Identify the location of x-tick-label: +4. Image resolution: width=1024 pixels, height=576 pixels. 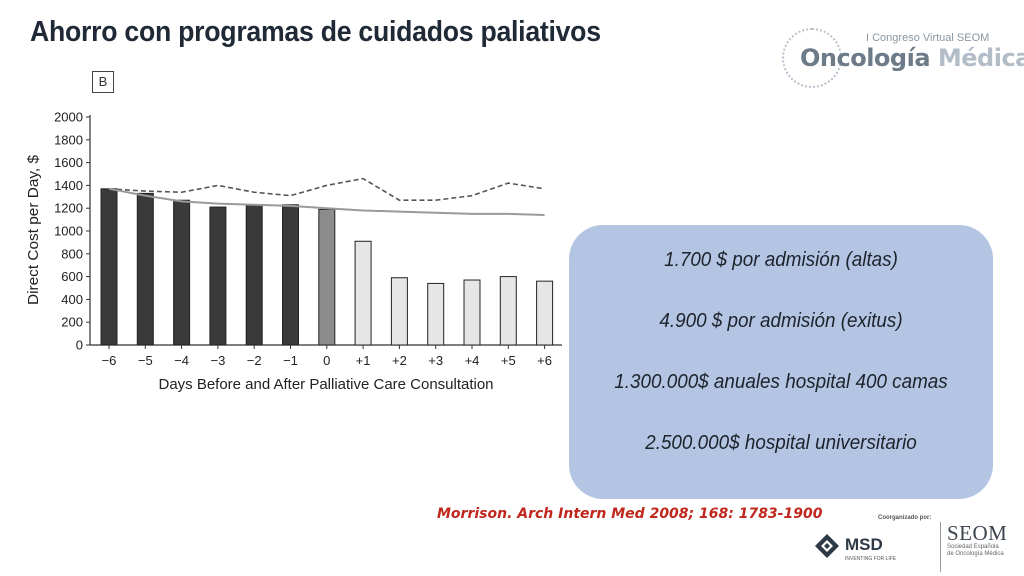
(472, 360).